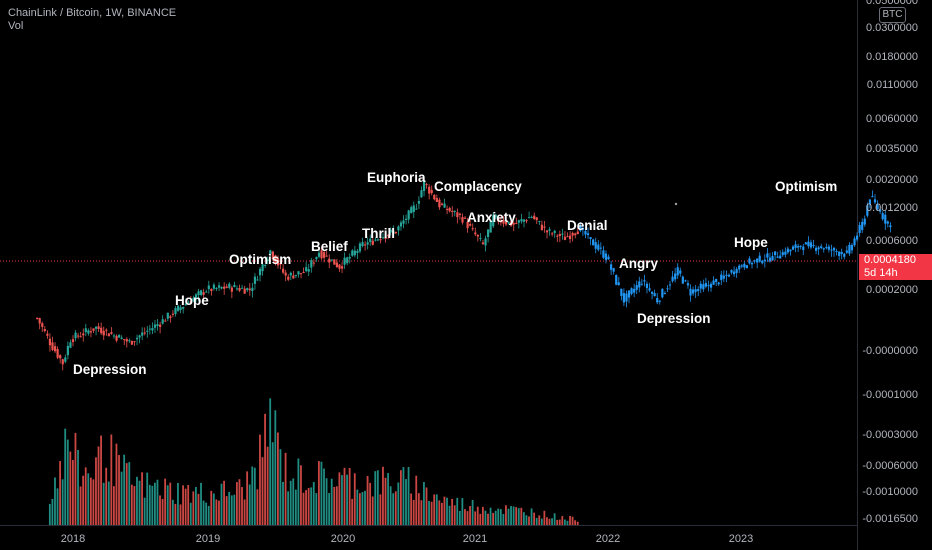 The width and height of the screenshot is (932, 550). What do you see at coordinates (892, 180) in the screenshot?
I see `price-tick-label: 0.0020000` at bounding box center [892, 180].